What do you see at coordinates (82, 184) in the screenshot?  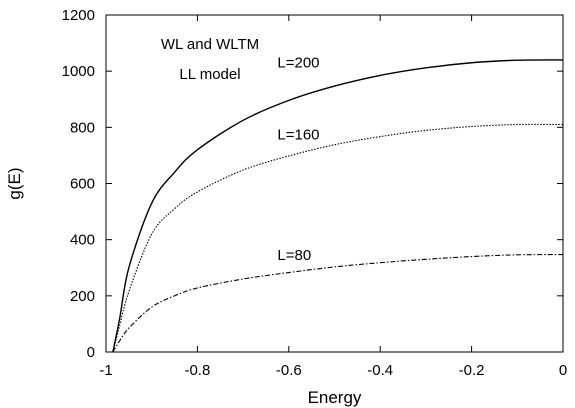 I see `y-tick-label: 600` at bounding box center [82, 184].